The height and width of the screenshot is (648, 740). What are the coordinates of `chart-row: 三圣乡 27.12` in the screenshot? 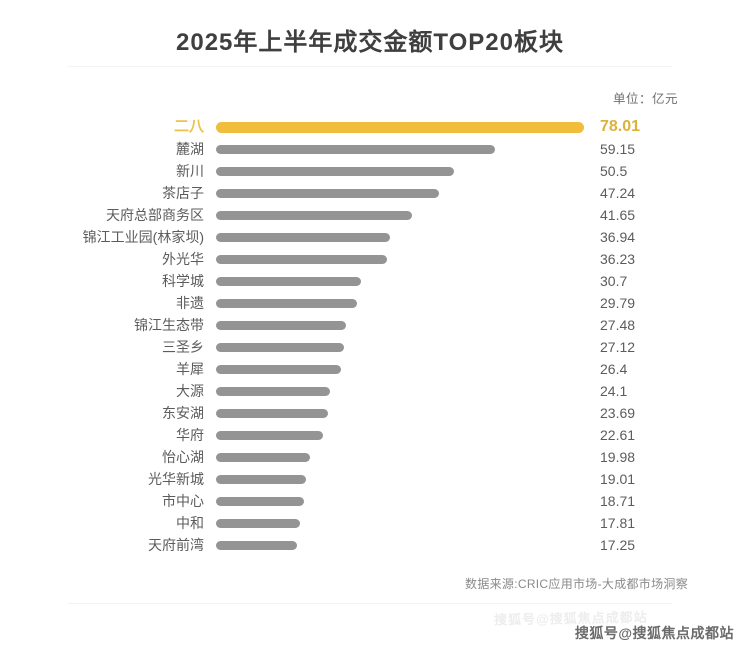 It's located at (370, 347).